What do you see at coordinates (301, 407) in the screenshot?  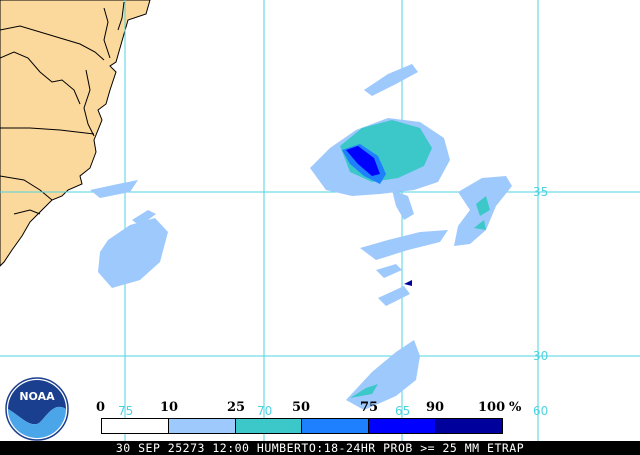 I see `legend-tick-50: 50` at bounding box center [301, 407].